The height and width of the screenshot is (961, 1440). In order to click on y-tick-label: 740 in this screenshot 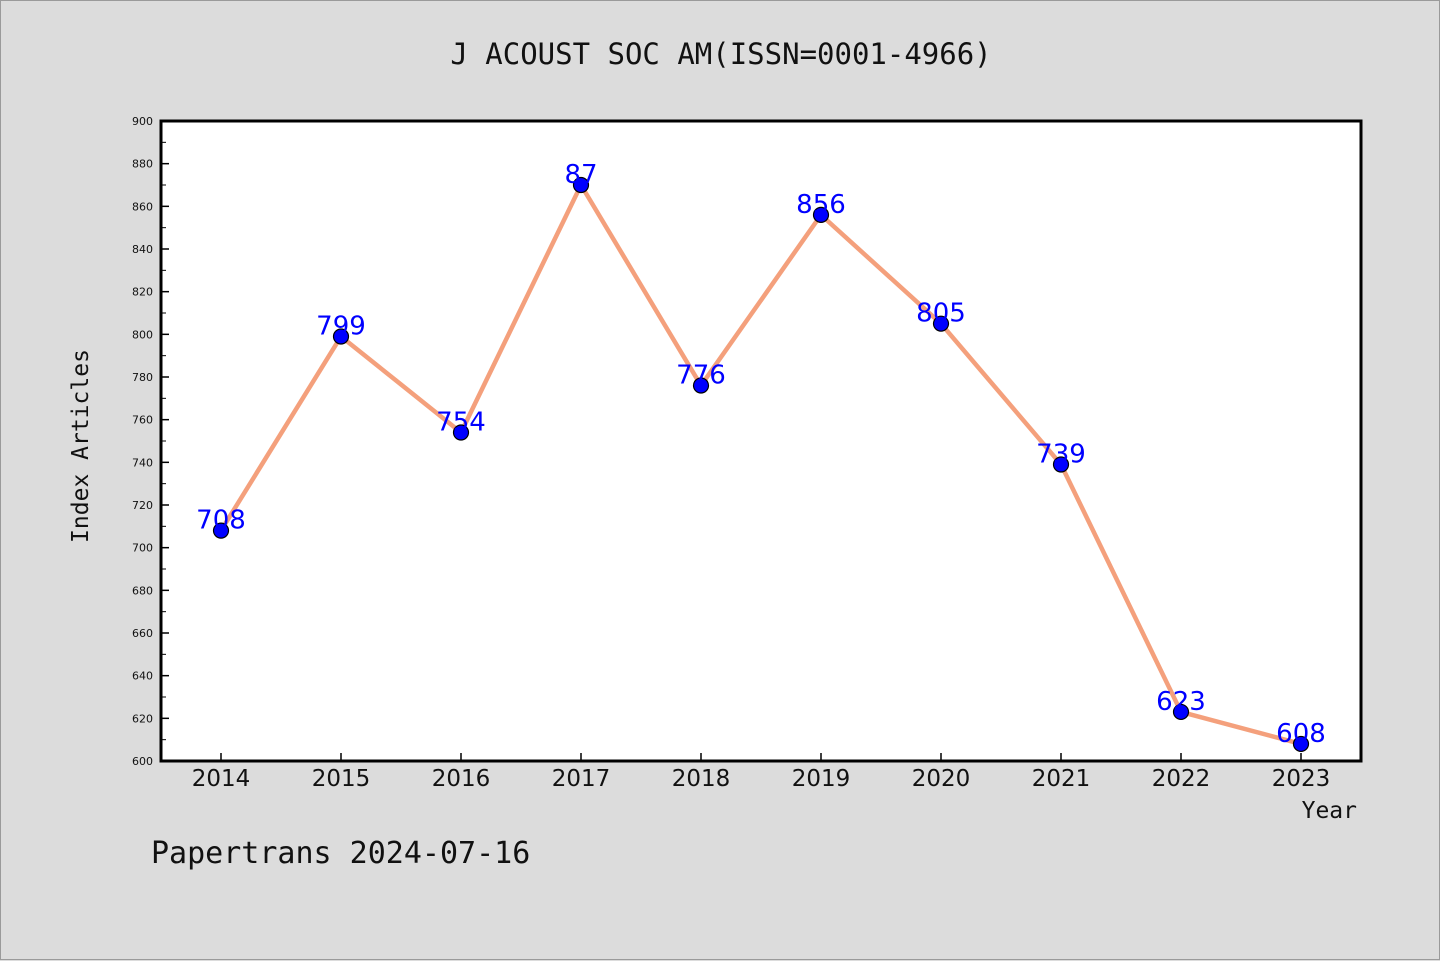, I will do `click(142, 462)`.